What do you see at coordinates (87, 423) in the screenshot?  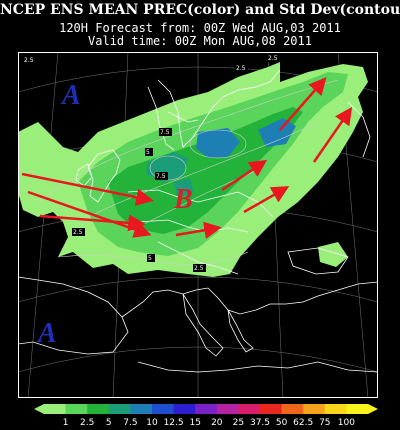 I see `color-scale-tick-label: 2.5` at bounding box center [87, 423].